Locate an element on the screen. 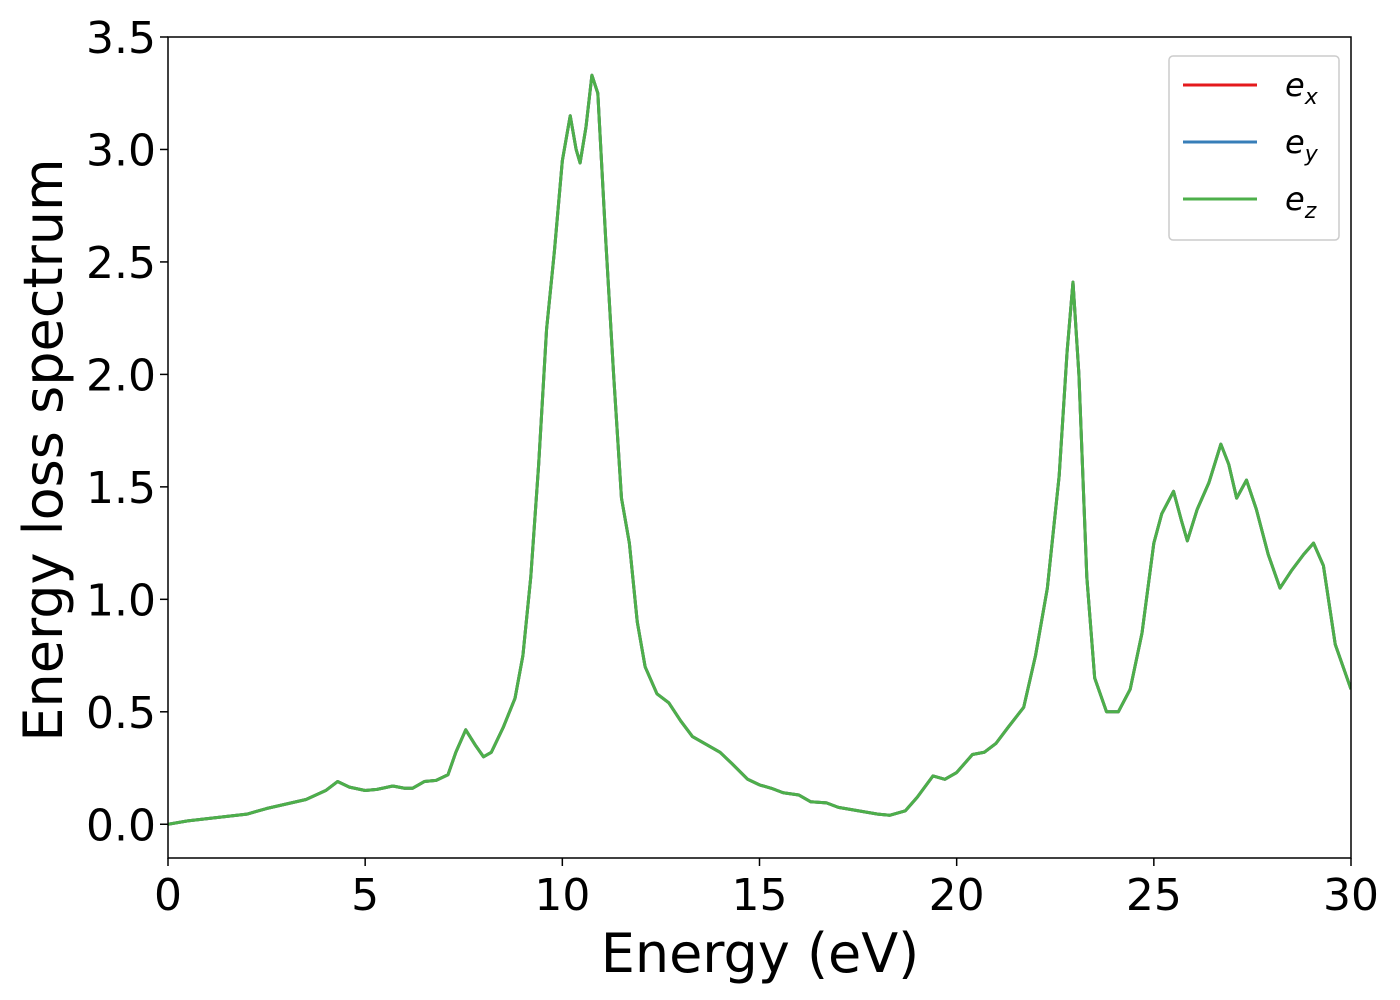 Image resolution: width=1400 pixels, height=1000 pixels. x-tick-label: 0 is located at coordinates (168, 895).